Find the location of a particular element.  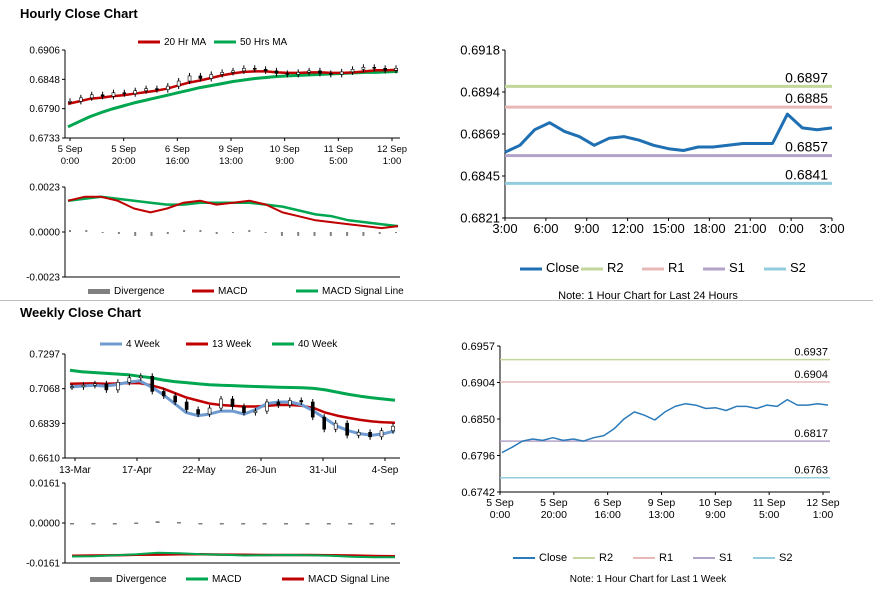

hourly-price-legend-label: 50 Hrs MA is located at coordinates (264, 42).